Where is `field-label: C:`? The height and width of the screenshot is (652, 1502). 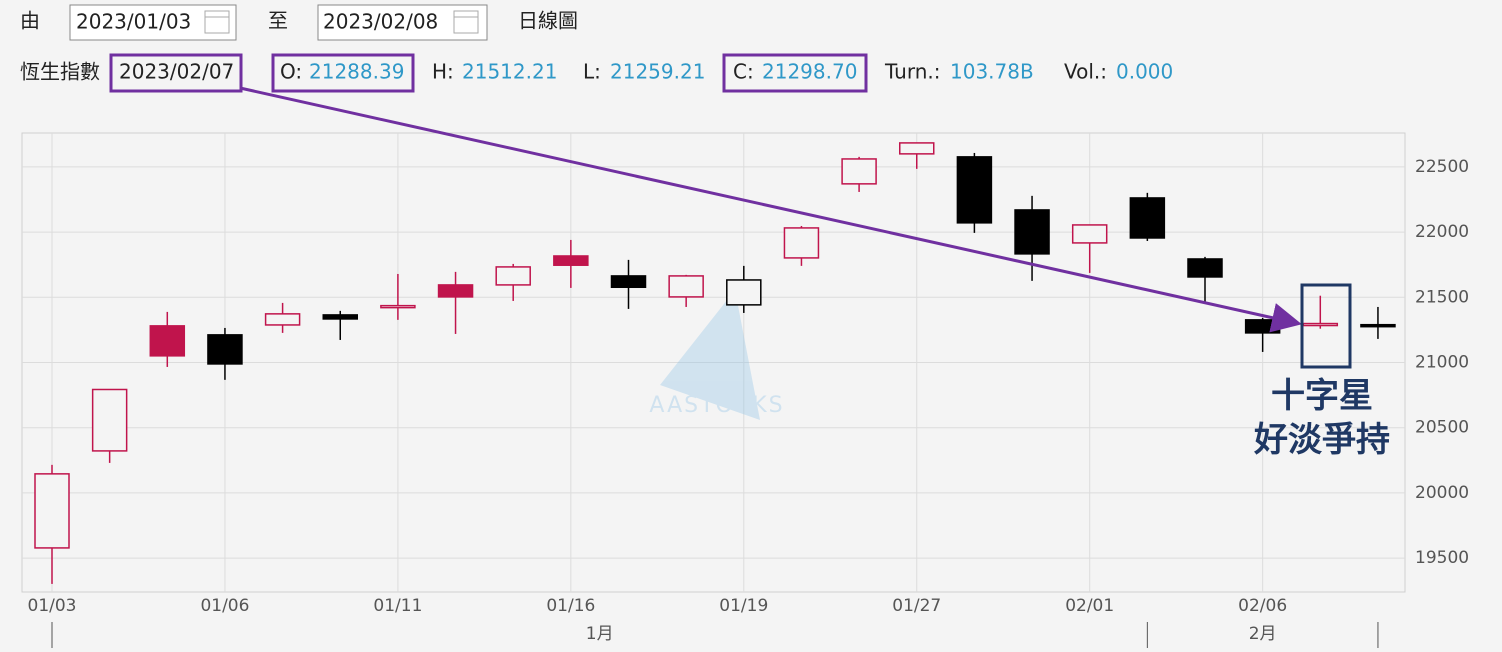
field-label: C: is located at coordinates (743, 72).